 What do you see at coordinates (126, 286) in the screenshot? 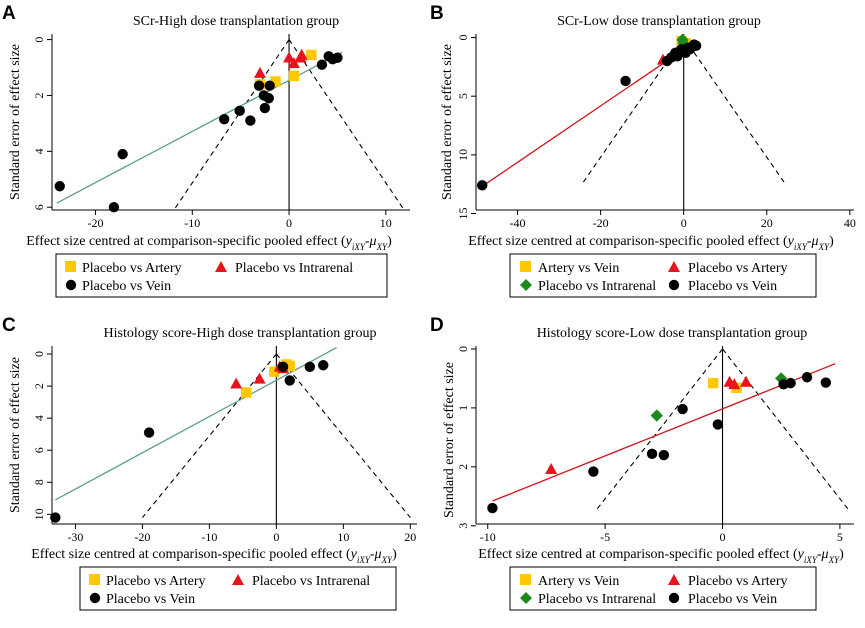
I see `panel-a-legend-label-3: Placebo vs Vein` at bounding box center [126, 286].